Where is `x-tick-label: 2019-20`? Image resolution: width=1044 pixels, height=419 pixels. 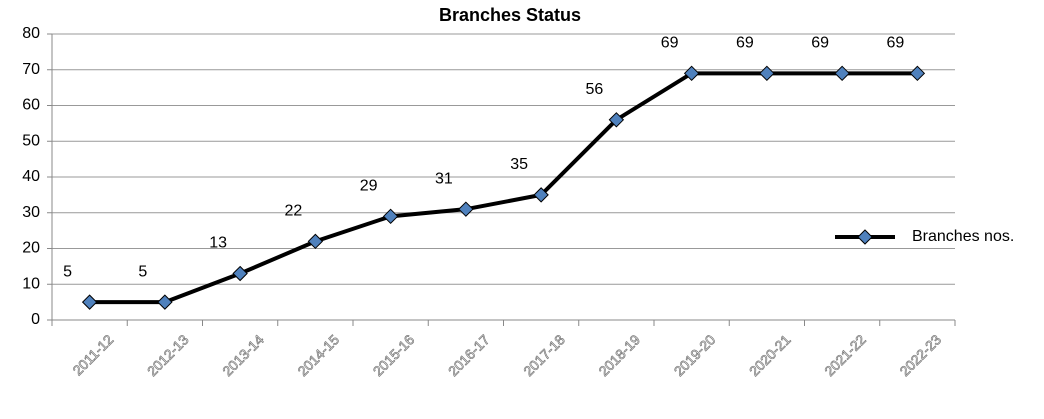 x-tick-label: 2019-20 is located at coordinates (695, 355).